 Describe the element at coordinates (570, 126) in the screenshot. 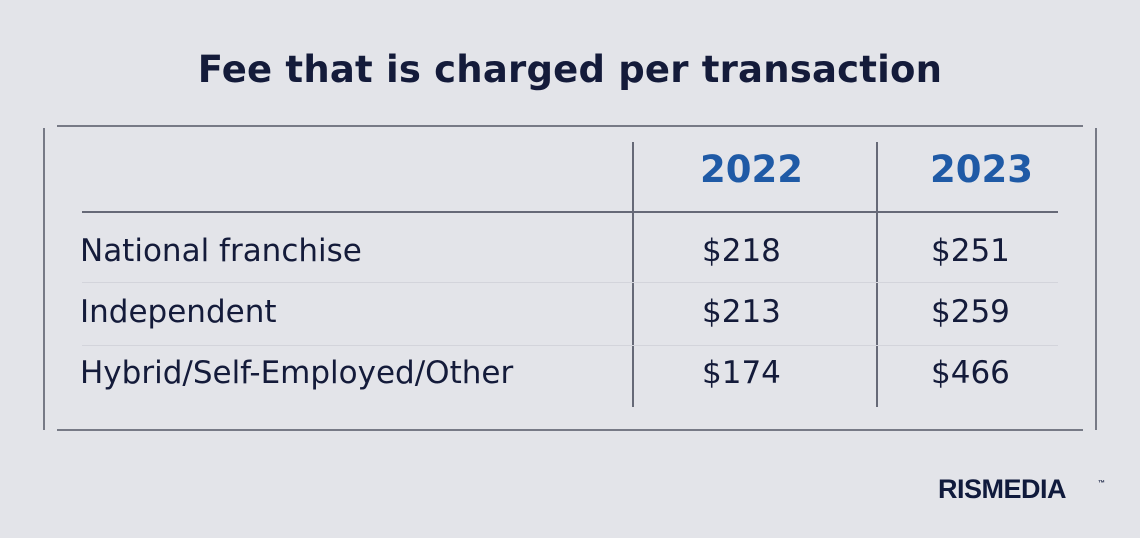

I see `frame-top-line` at that location.